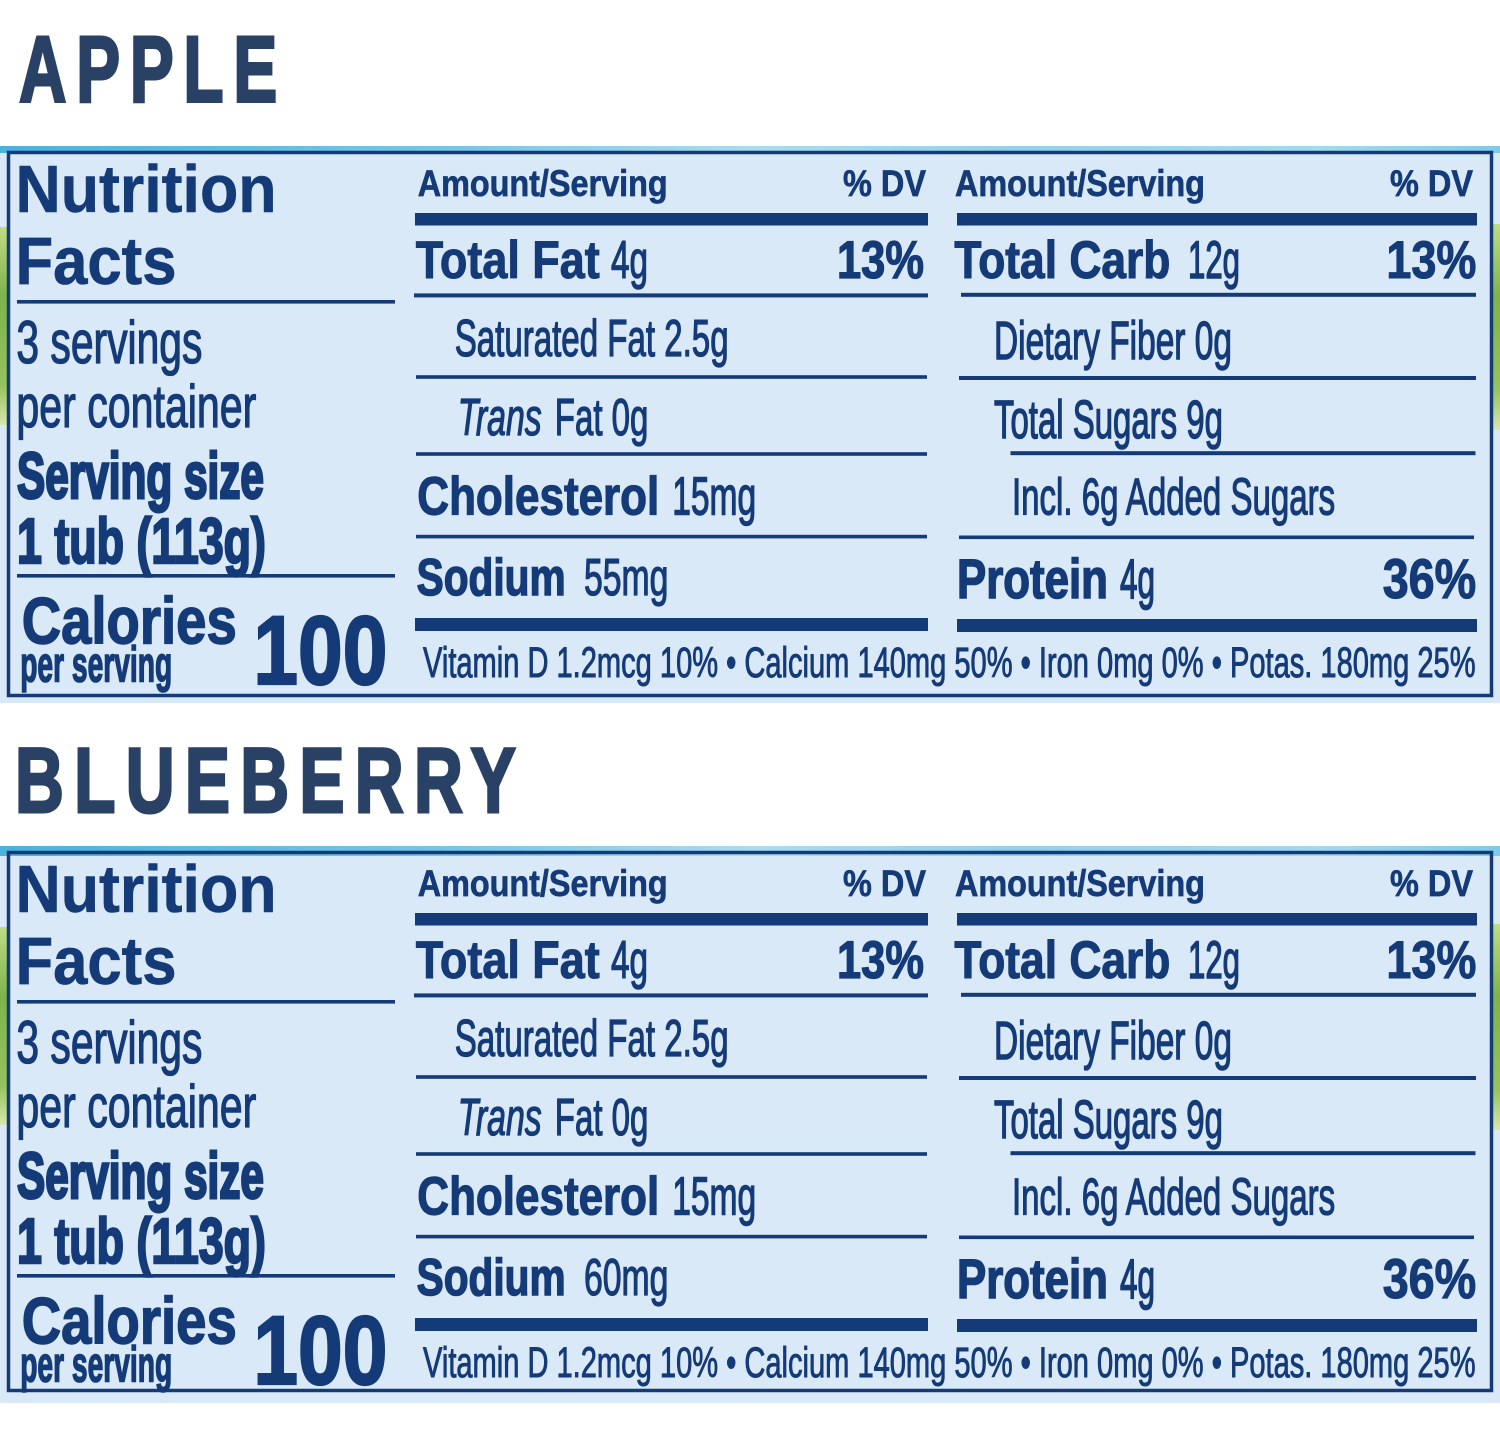  What do you see at coordinates (153, 70) in the screenshot?
I see `svg-text: APPLE` at bounding box center [153, 70].